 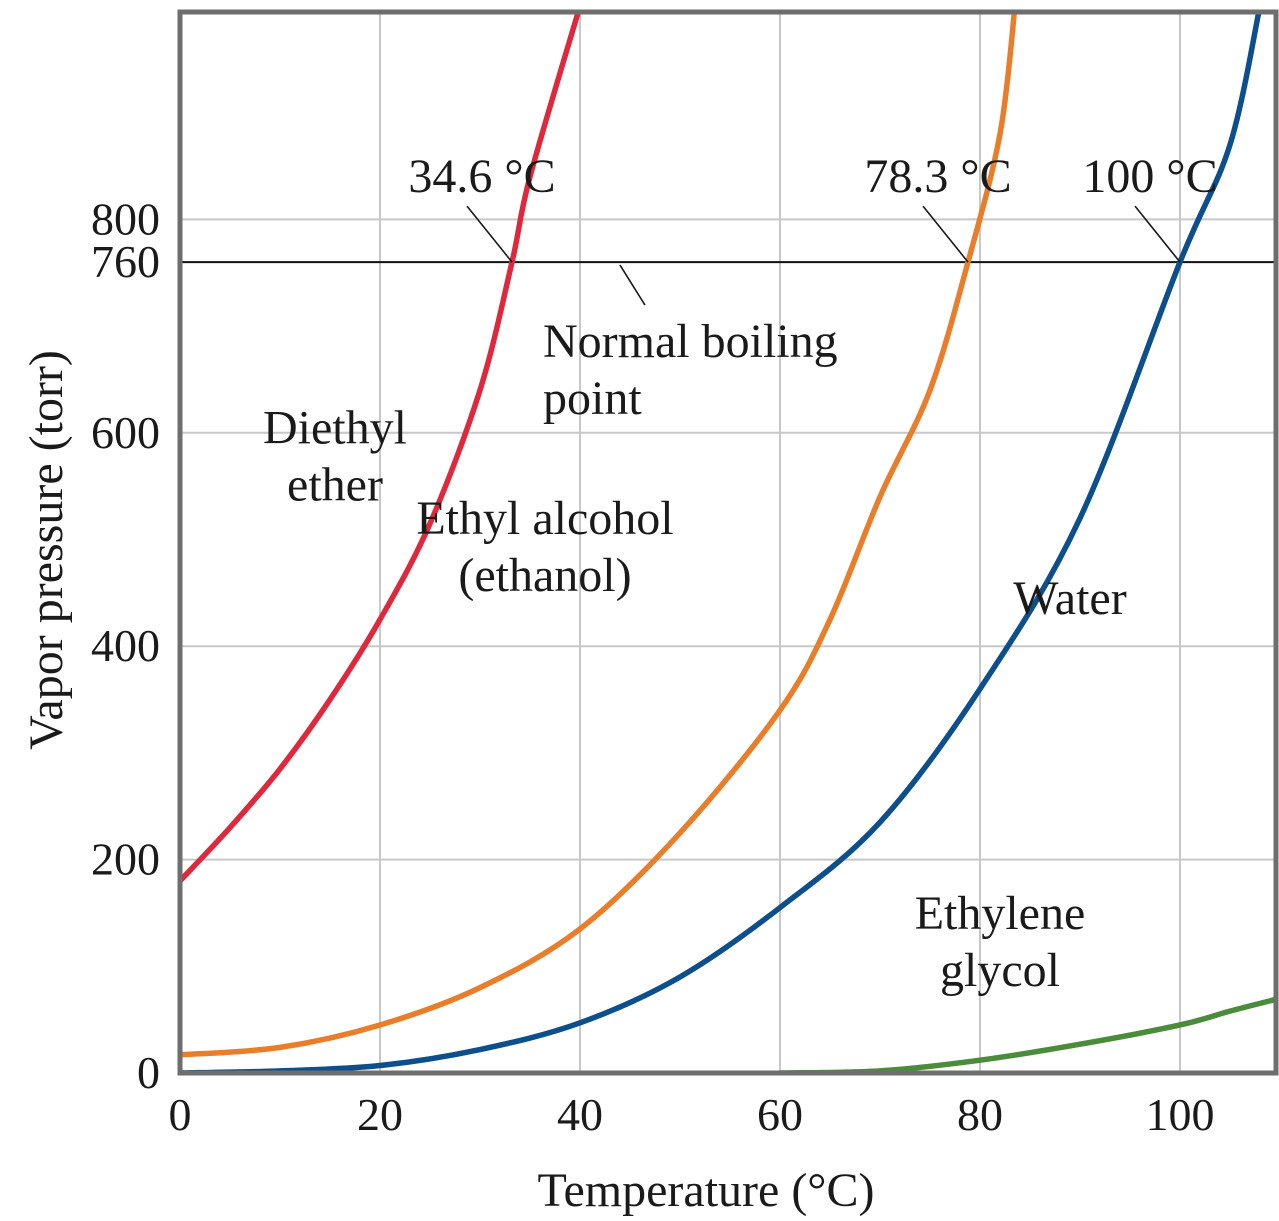 I want to click on series-label: (ethanol), so click(x=544, y=575).